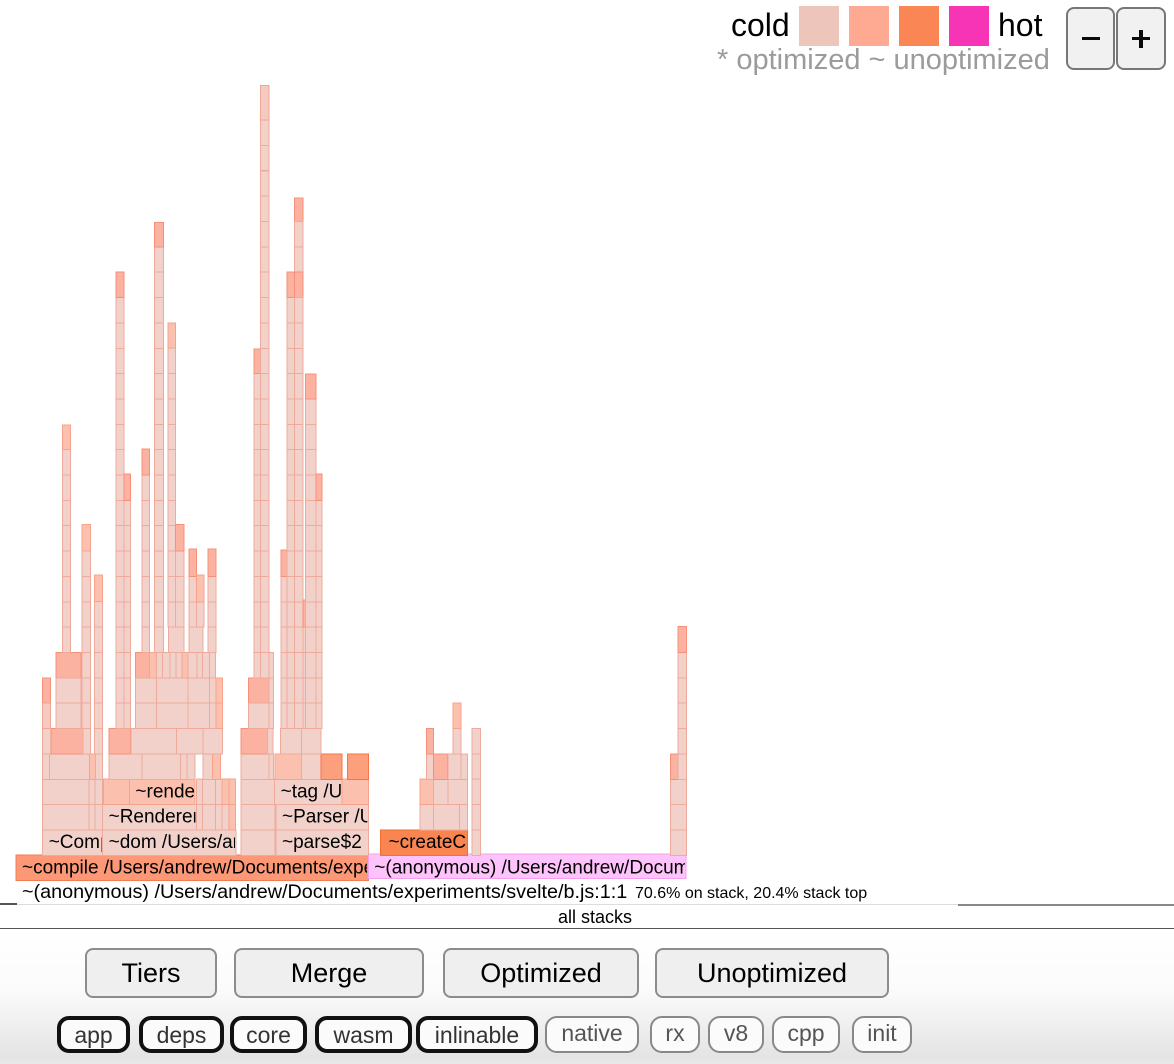 The width and height of the screenshot is (1174, 1064). What do you see at coordinates (330, 791) in the screenshot?
I see `svg-text: ~tag /Users` at bounding box center [330, 791].